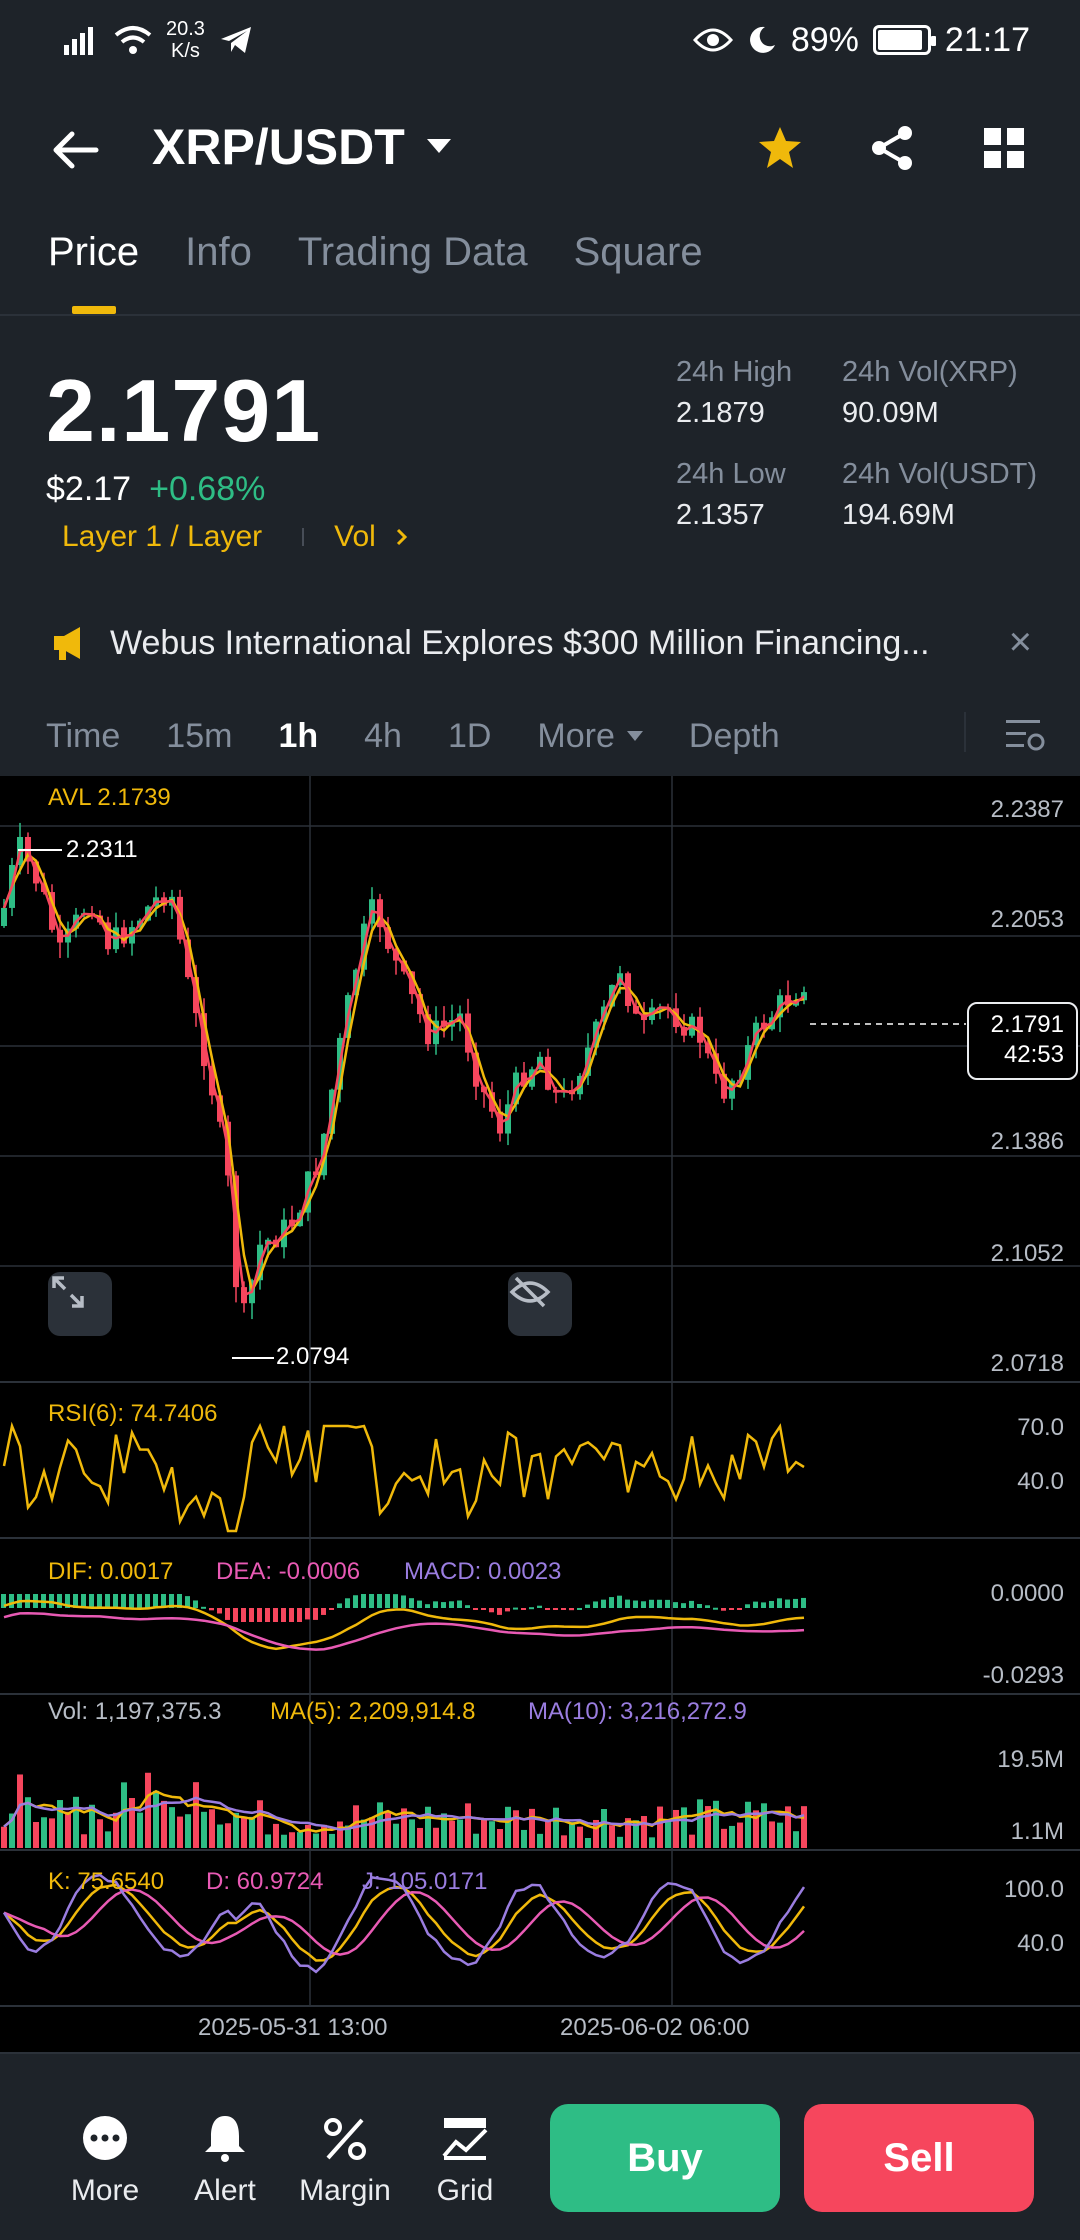 The image size is (1080, 2240). Describe the element at coordinates (540, 1304) in the screenshot. I see `hide-indicators-button` at that location.